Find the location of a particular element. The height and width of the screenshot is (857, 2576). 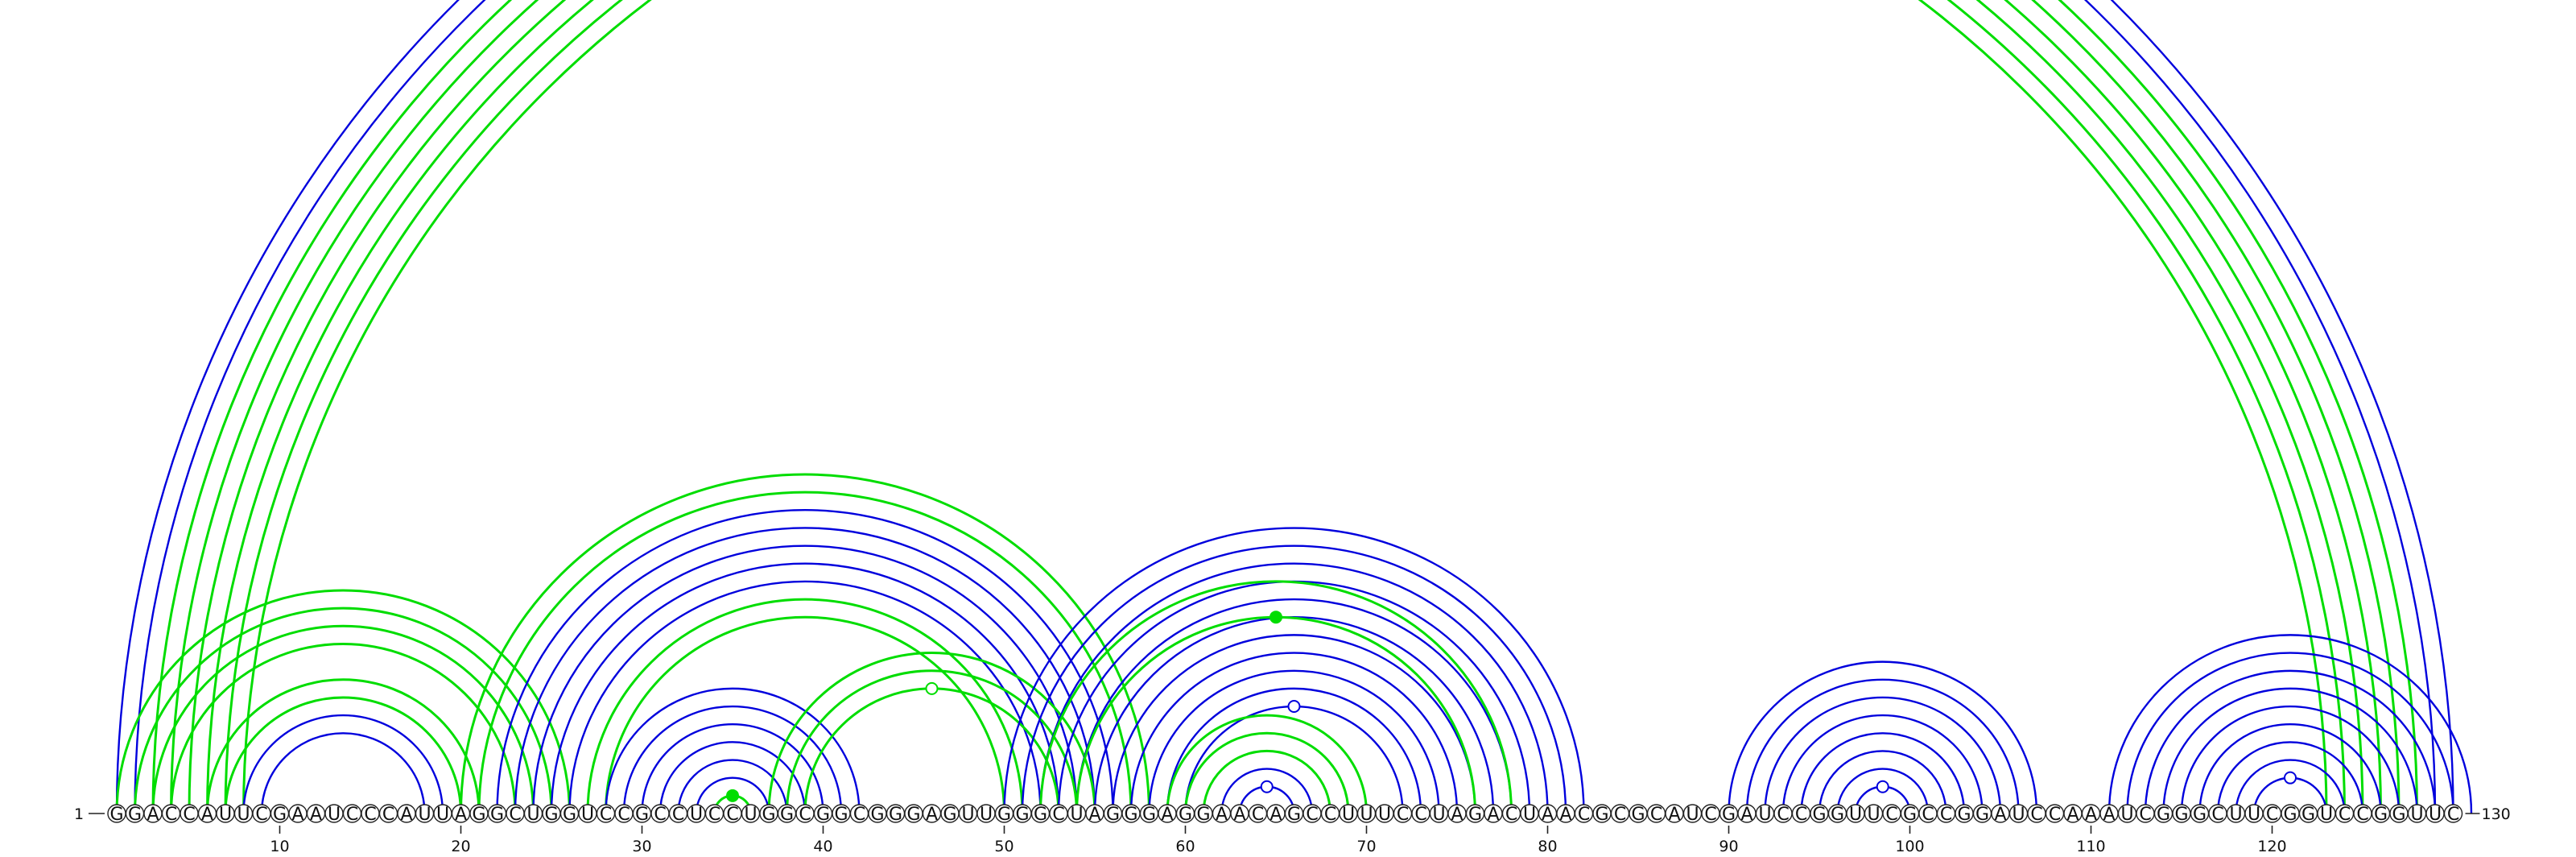

tick-label: 100 is located at coordinates (1909, 846).